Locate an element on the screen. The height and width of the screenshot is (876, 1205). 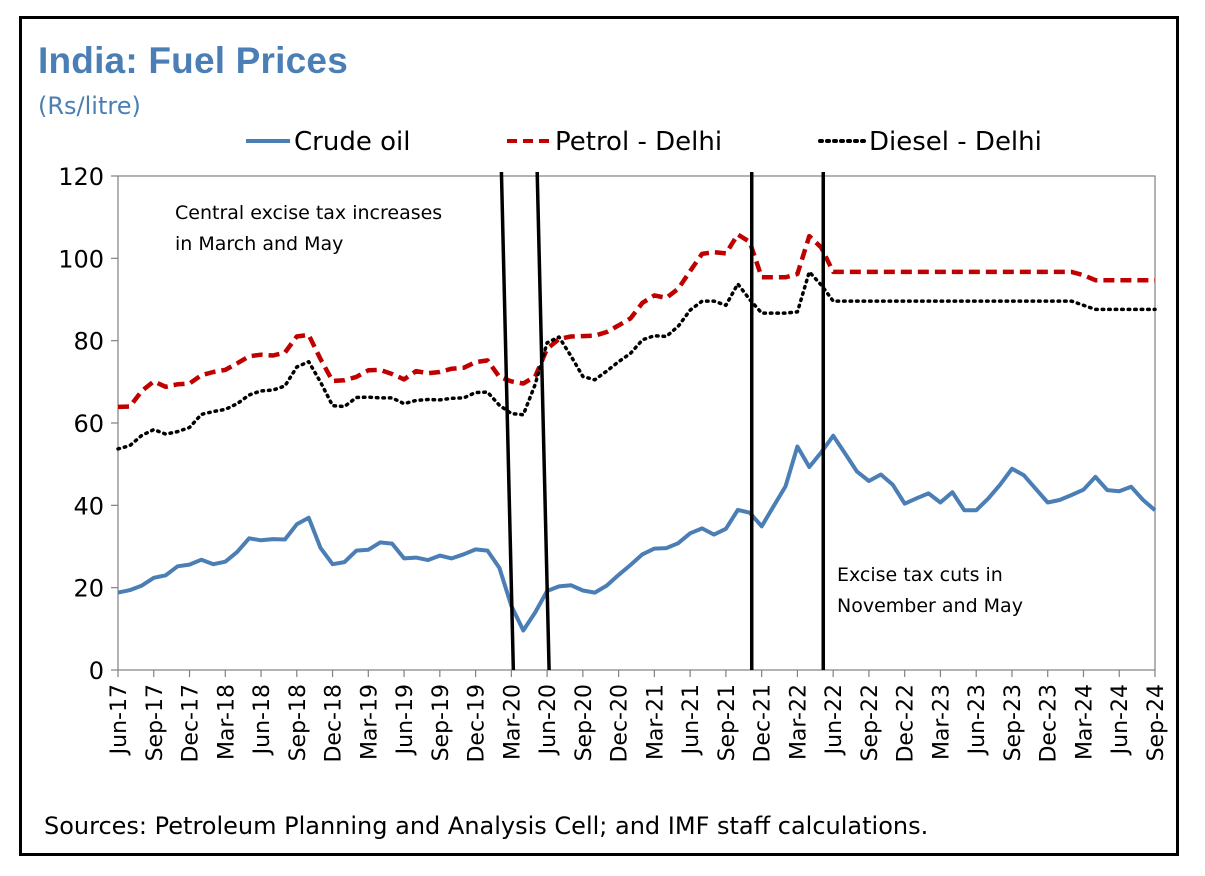
x-tick-label: Jun-24 is located at coordinates (1120, 720).